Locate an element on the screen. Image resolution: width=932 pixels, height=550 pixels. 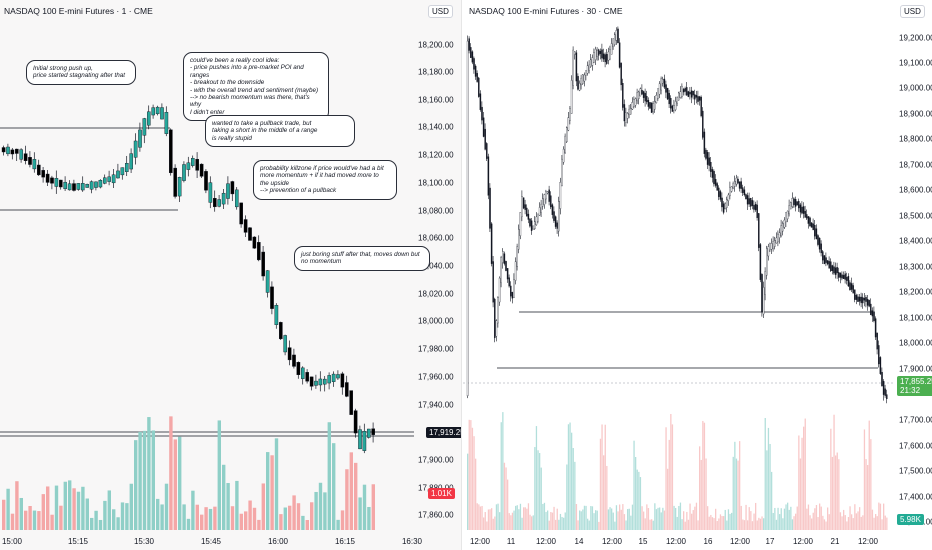
left-currency-label: USD is located at coordinates (440, 11).